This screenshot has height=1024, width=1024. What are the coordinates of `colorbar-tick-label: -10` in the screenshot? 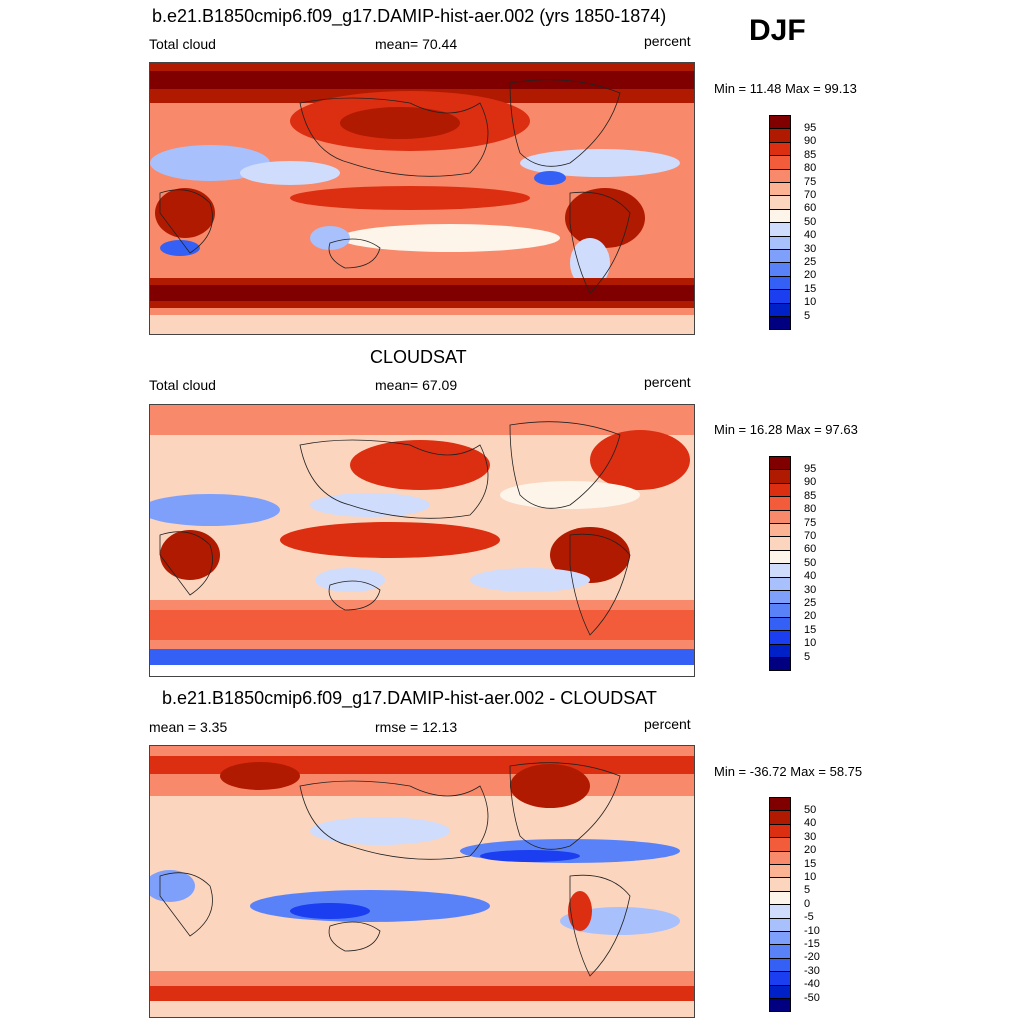 It's located at (812, 930).